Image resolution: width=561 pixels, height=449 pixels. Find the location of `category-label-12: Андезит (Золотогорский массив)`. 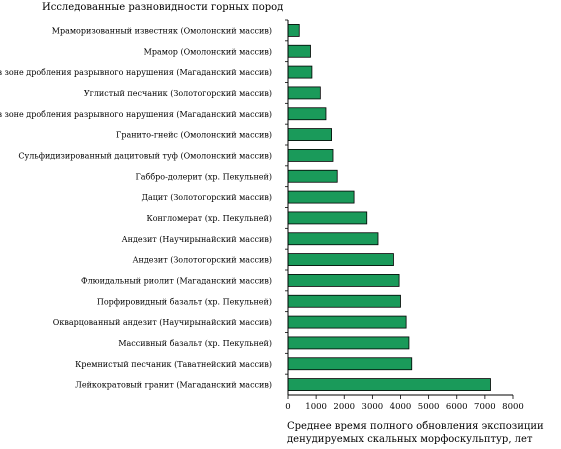

category-label-12: Андезит (Золотогорский массив) is located at coordinates (202, 260).